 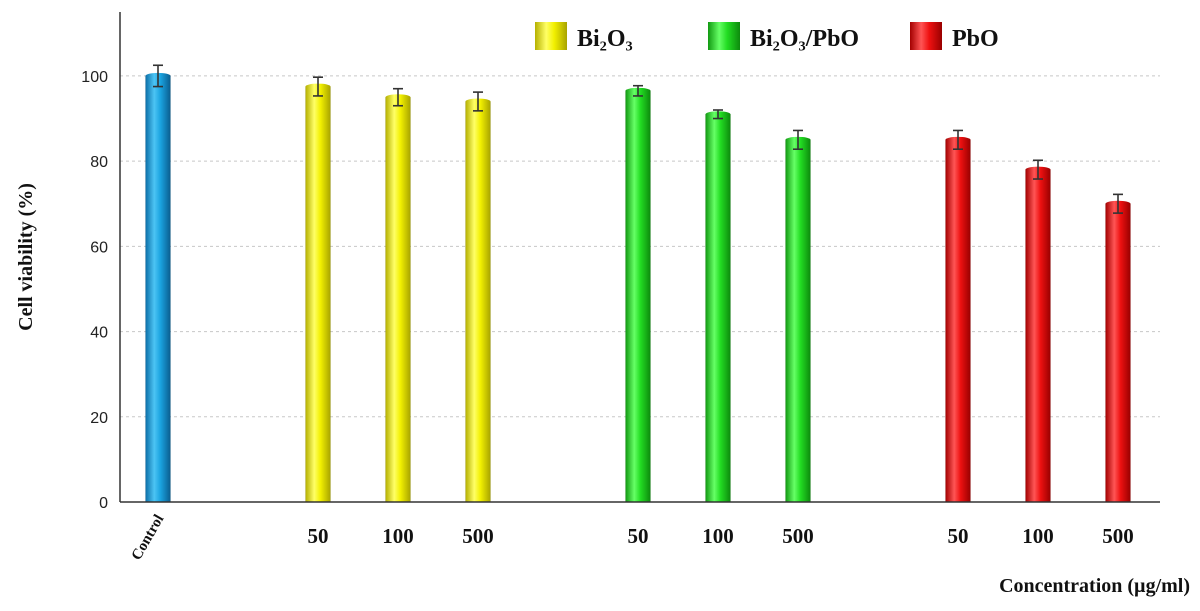 What do you see at coordinates (99, 418) in the screenshot?
I see `y-tick-label: 20` at bounding box center [99, 418].